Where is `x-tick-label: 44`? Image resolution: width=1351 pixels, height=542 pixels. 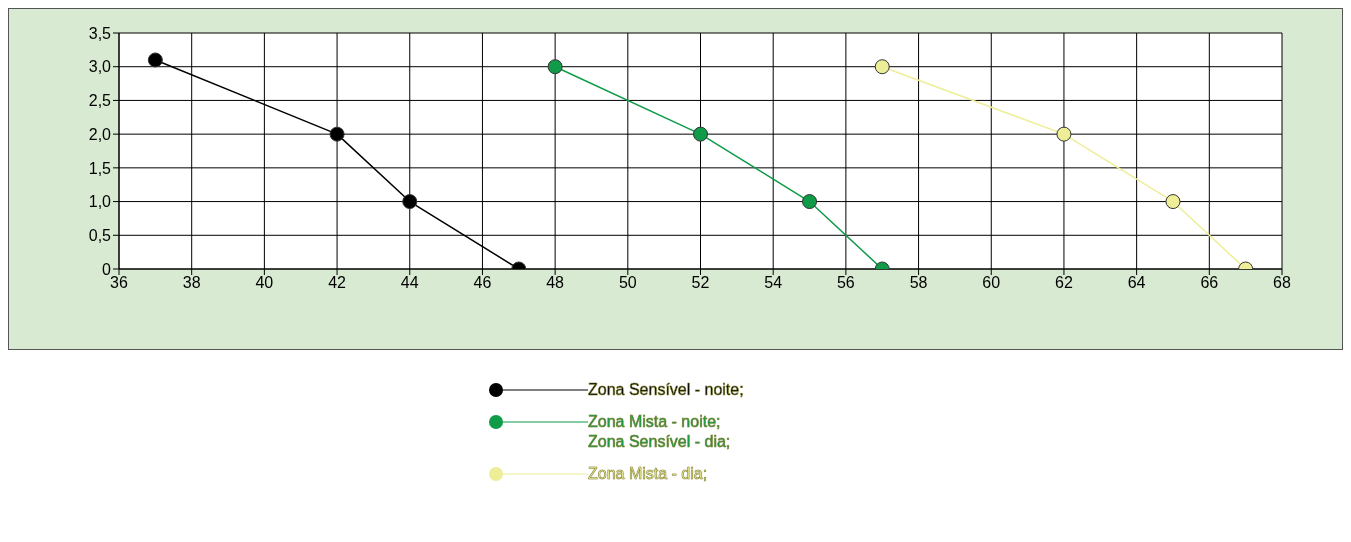
x-tick-label: 44 is located at coordinates (409, 283).